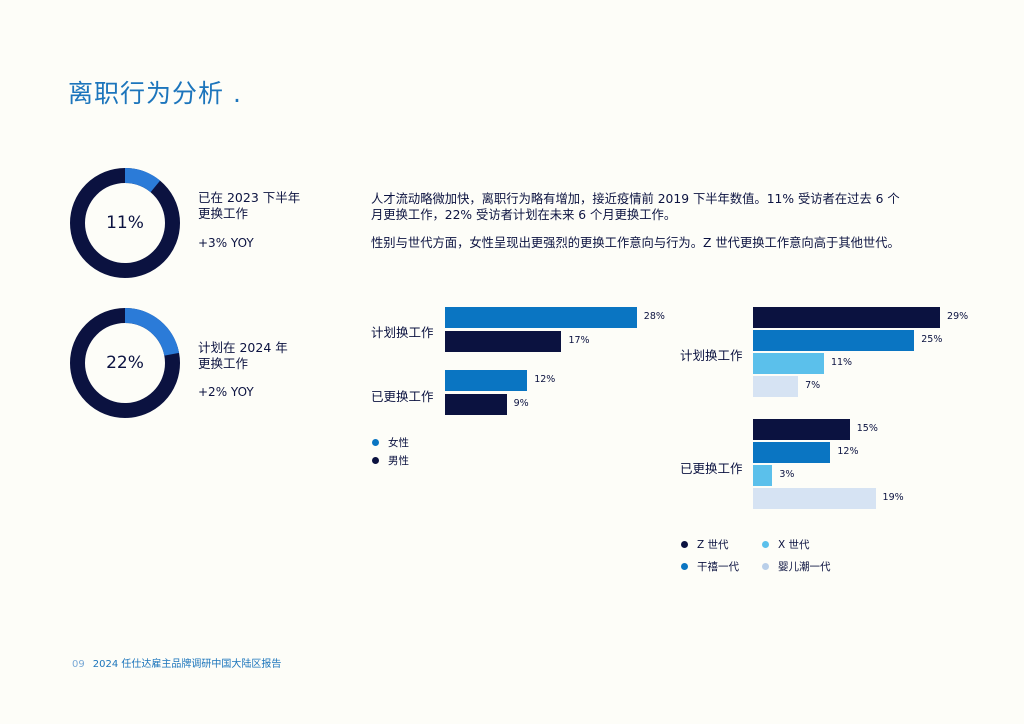 The width and height of the screenshot is (1024, 724). I want to click on legend-boomer: 婴儿潮一代, so click(796, 566).